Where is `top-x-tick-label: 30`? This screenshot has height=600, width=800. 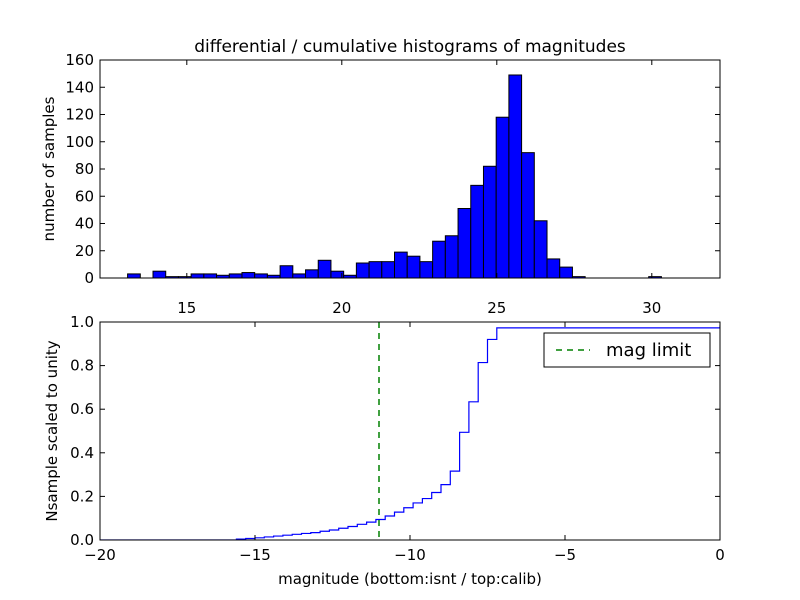 top-x-tick-label: 30 is located at coordinates (651, 308).